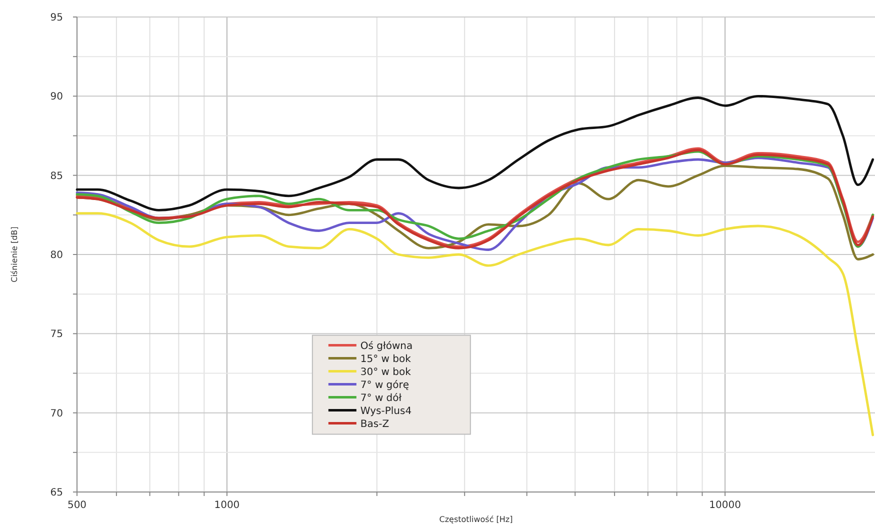  What do you see at coordinates (227, 505) in the screenshot?
I see `x-tick-label: 1000` at bounding box center [227, 505].